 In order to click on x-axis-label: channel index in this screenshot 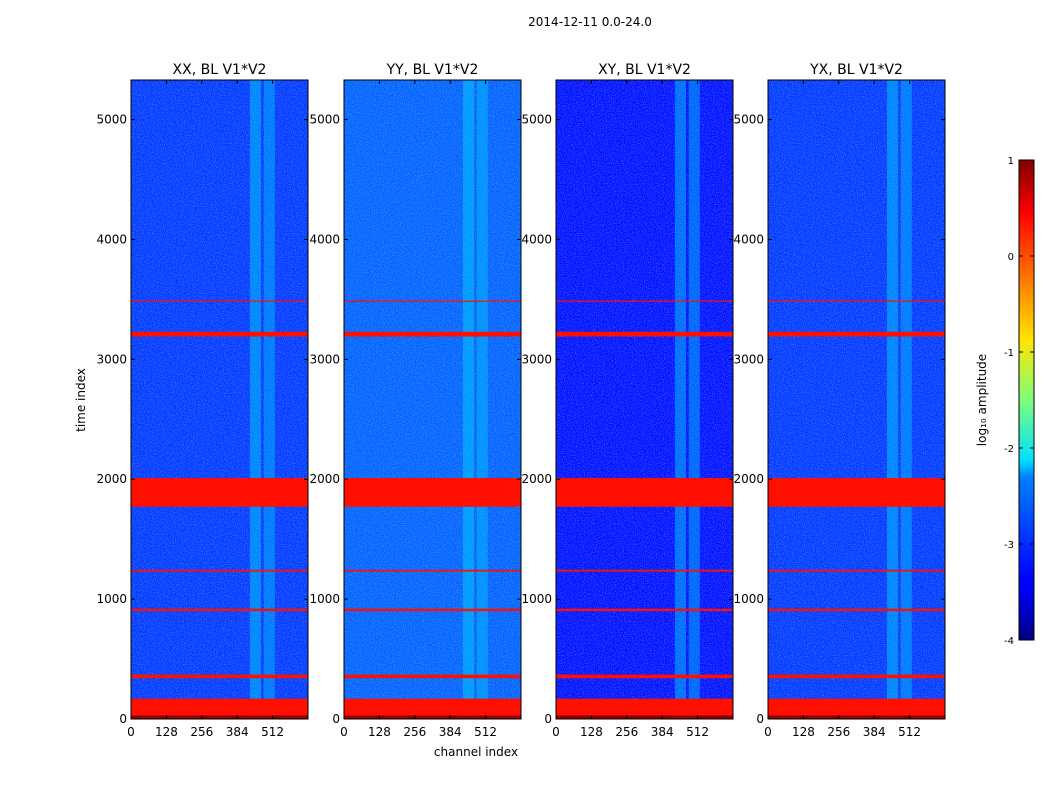, I will do `click(476, 752)`.